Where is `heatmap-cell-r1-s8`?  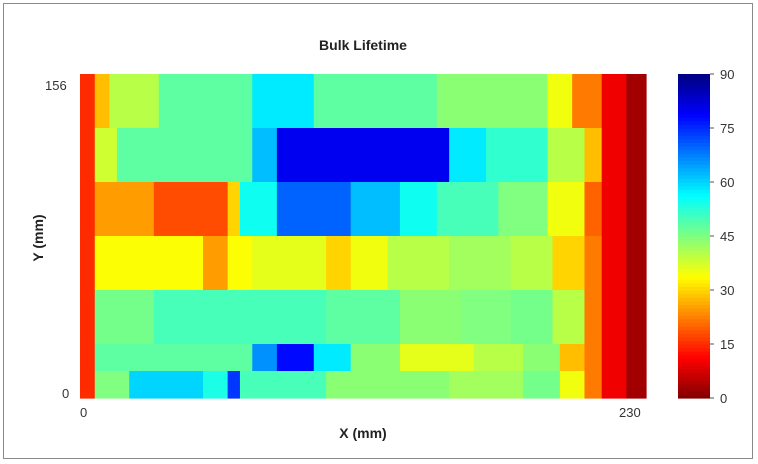 heatmap-cell-r1-s8 is located at coordinates (566, 155).